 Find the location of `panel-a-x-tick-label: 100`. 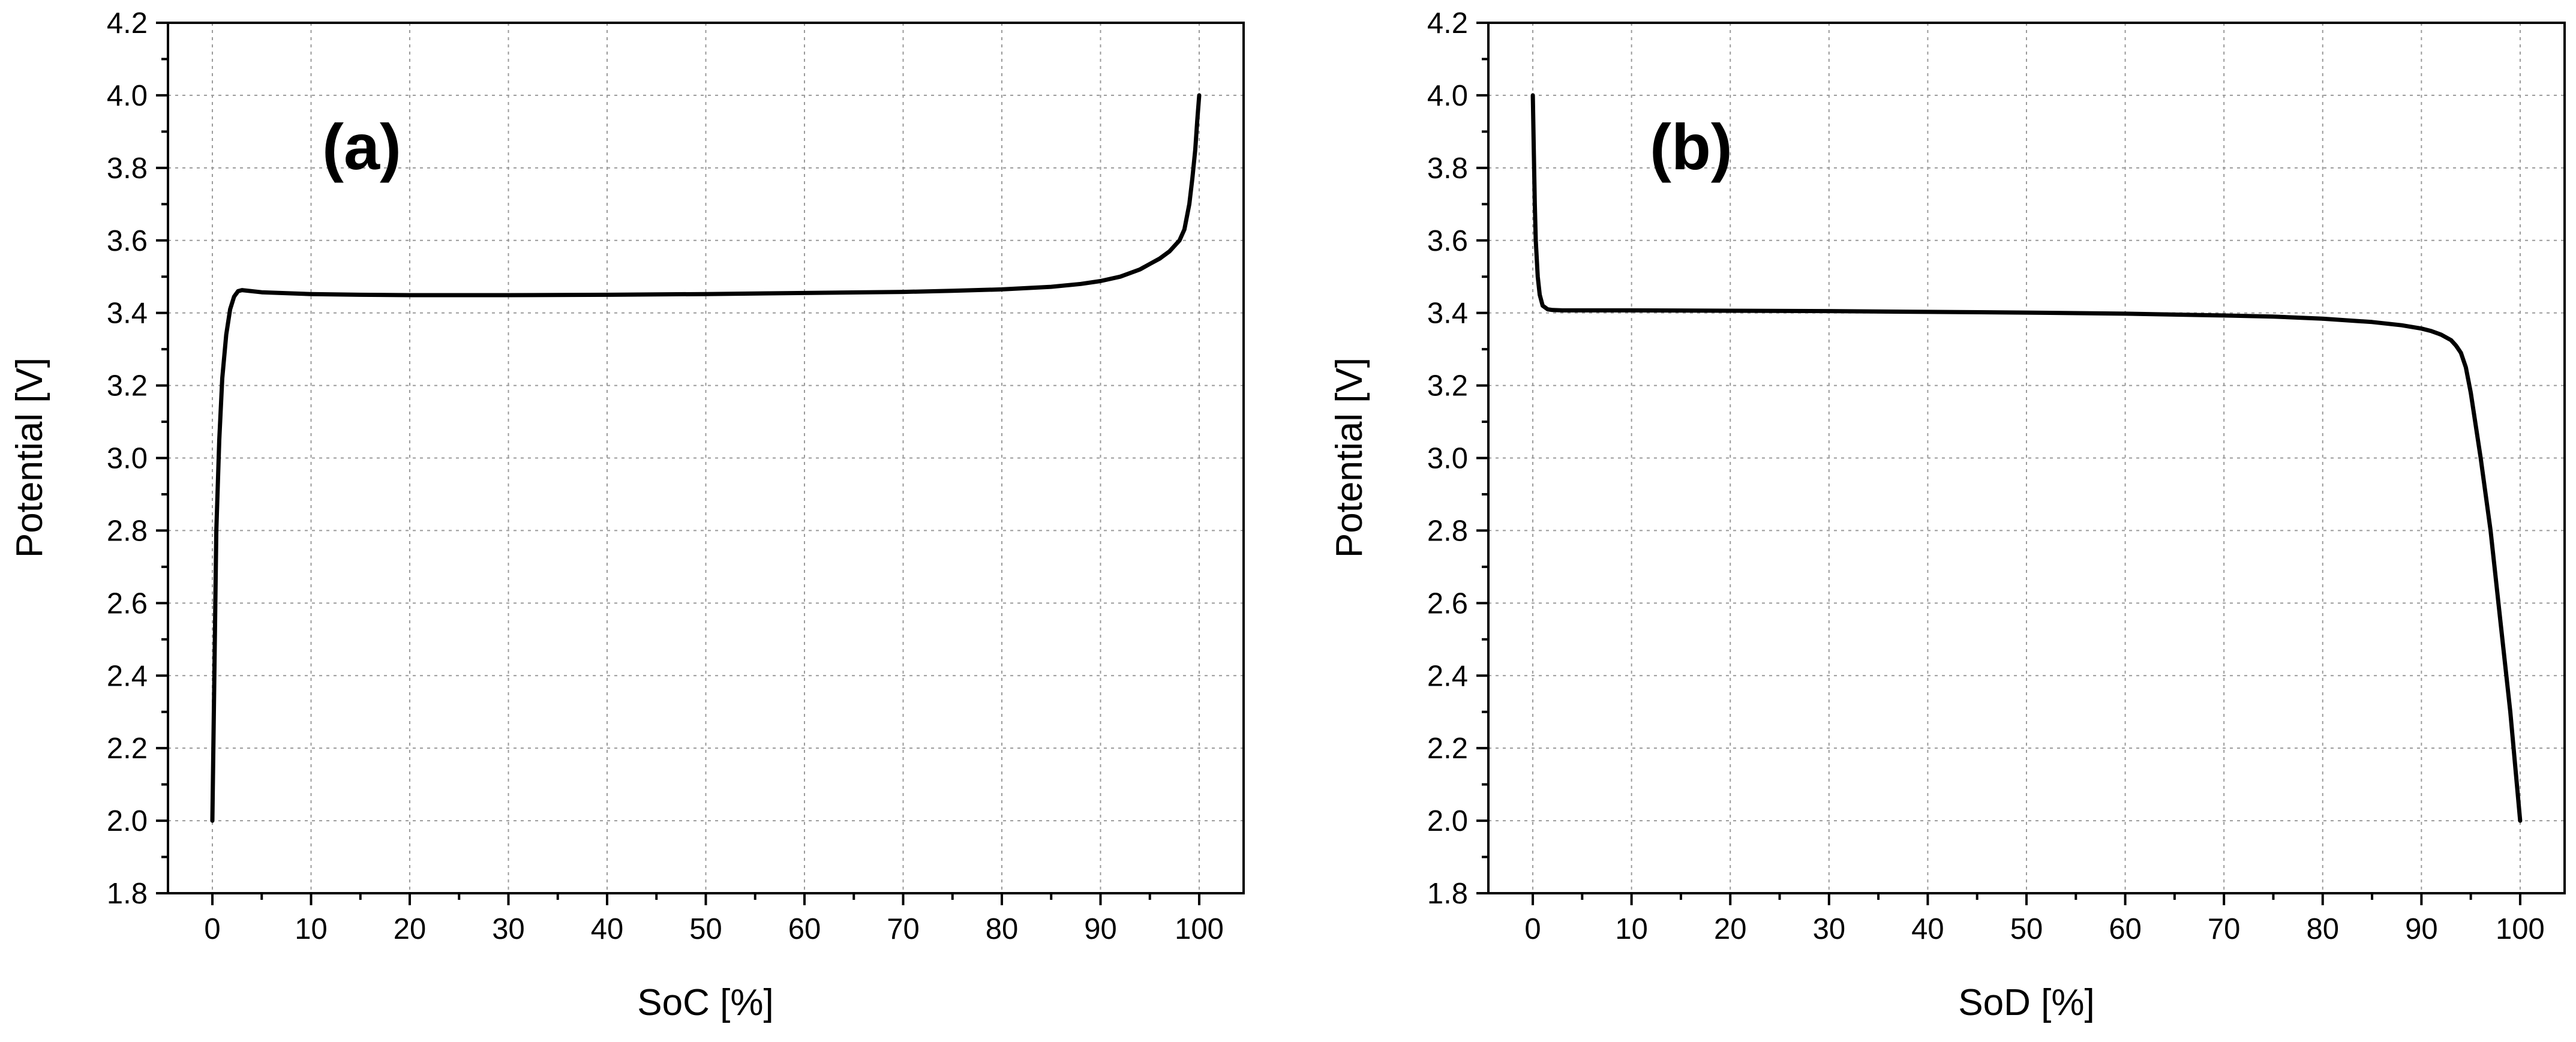

panel-a-x-tick-label: 100 is located at coordinates (1199, 929).